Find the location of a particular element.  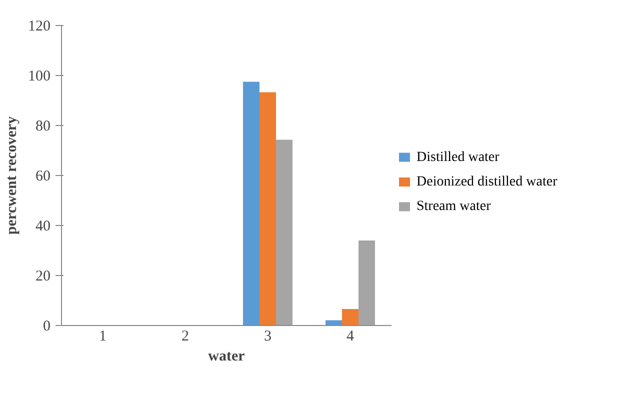

legend-label: Stream water is located at coordinates (454, 206).